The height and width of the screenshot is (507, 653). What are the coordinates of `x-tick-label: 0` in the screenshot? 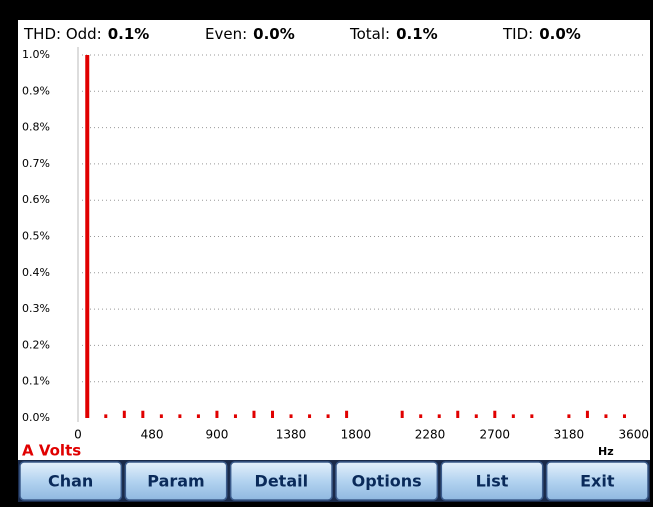 It's located at (78, 435).